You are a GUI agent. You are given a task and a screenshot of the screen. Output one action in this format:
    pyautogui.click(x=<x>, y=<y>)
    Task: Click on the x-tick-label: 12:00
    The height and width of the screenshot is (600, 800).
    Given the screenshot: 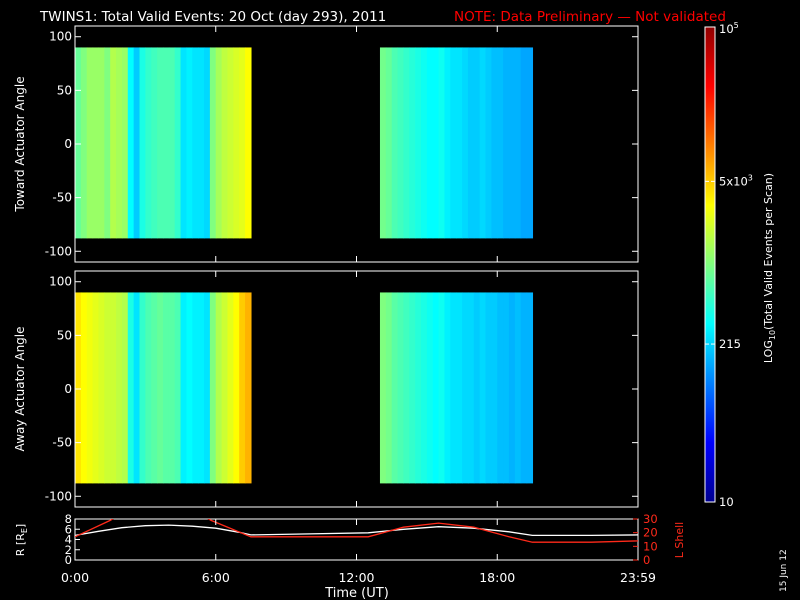 What is the action you would take?
    pyautogui.click(x=356, y=577)
    